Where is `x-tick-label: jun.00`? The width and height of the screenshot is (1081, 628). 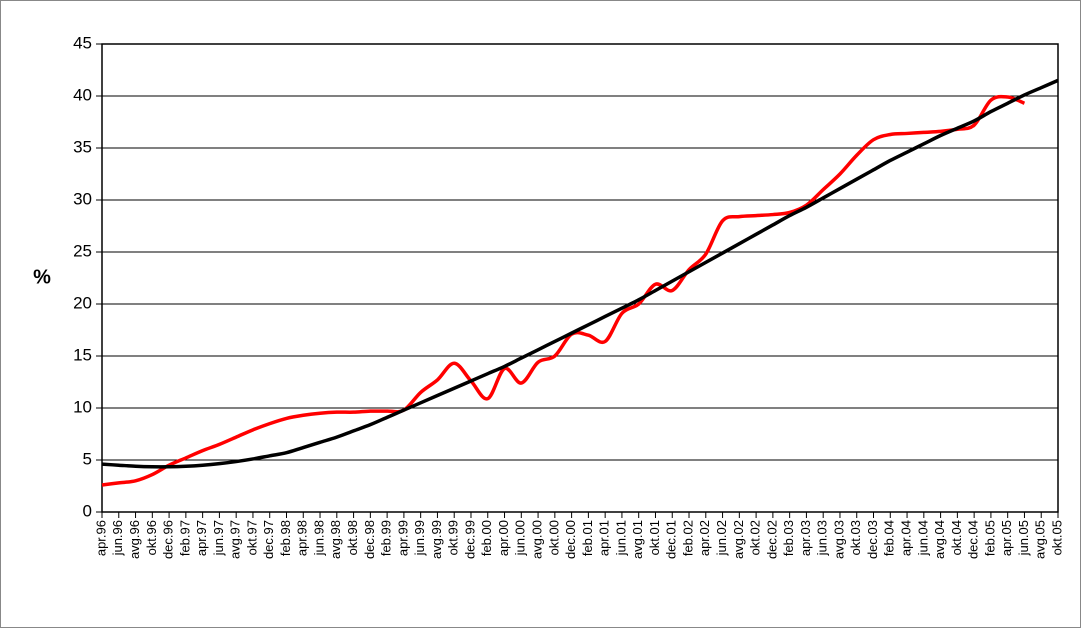 x-tick-label: jun.00 is located at coordinates (520, 538).